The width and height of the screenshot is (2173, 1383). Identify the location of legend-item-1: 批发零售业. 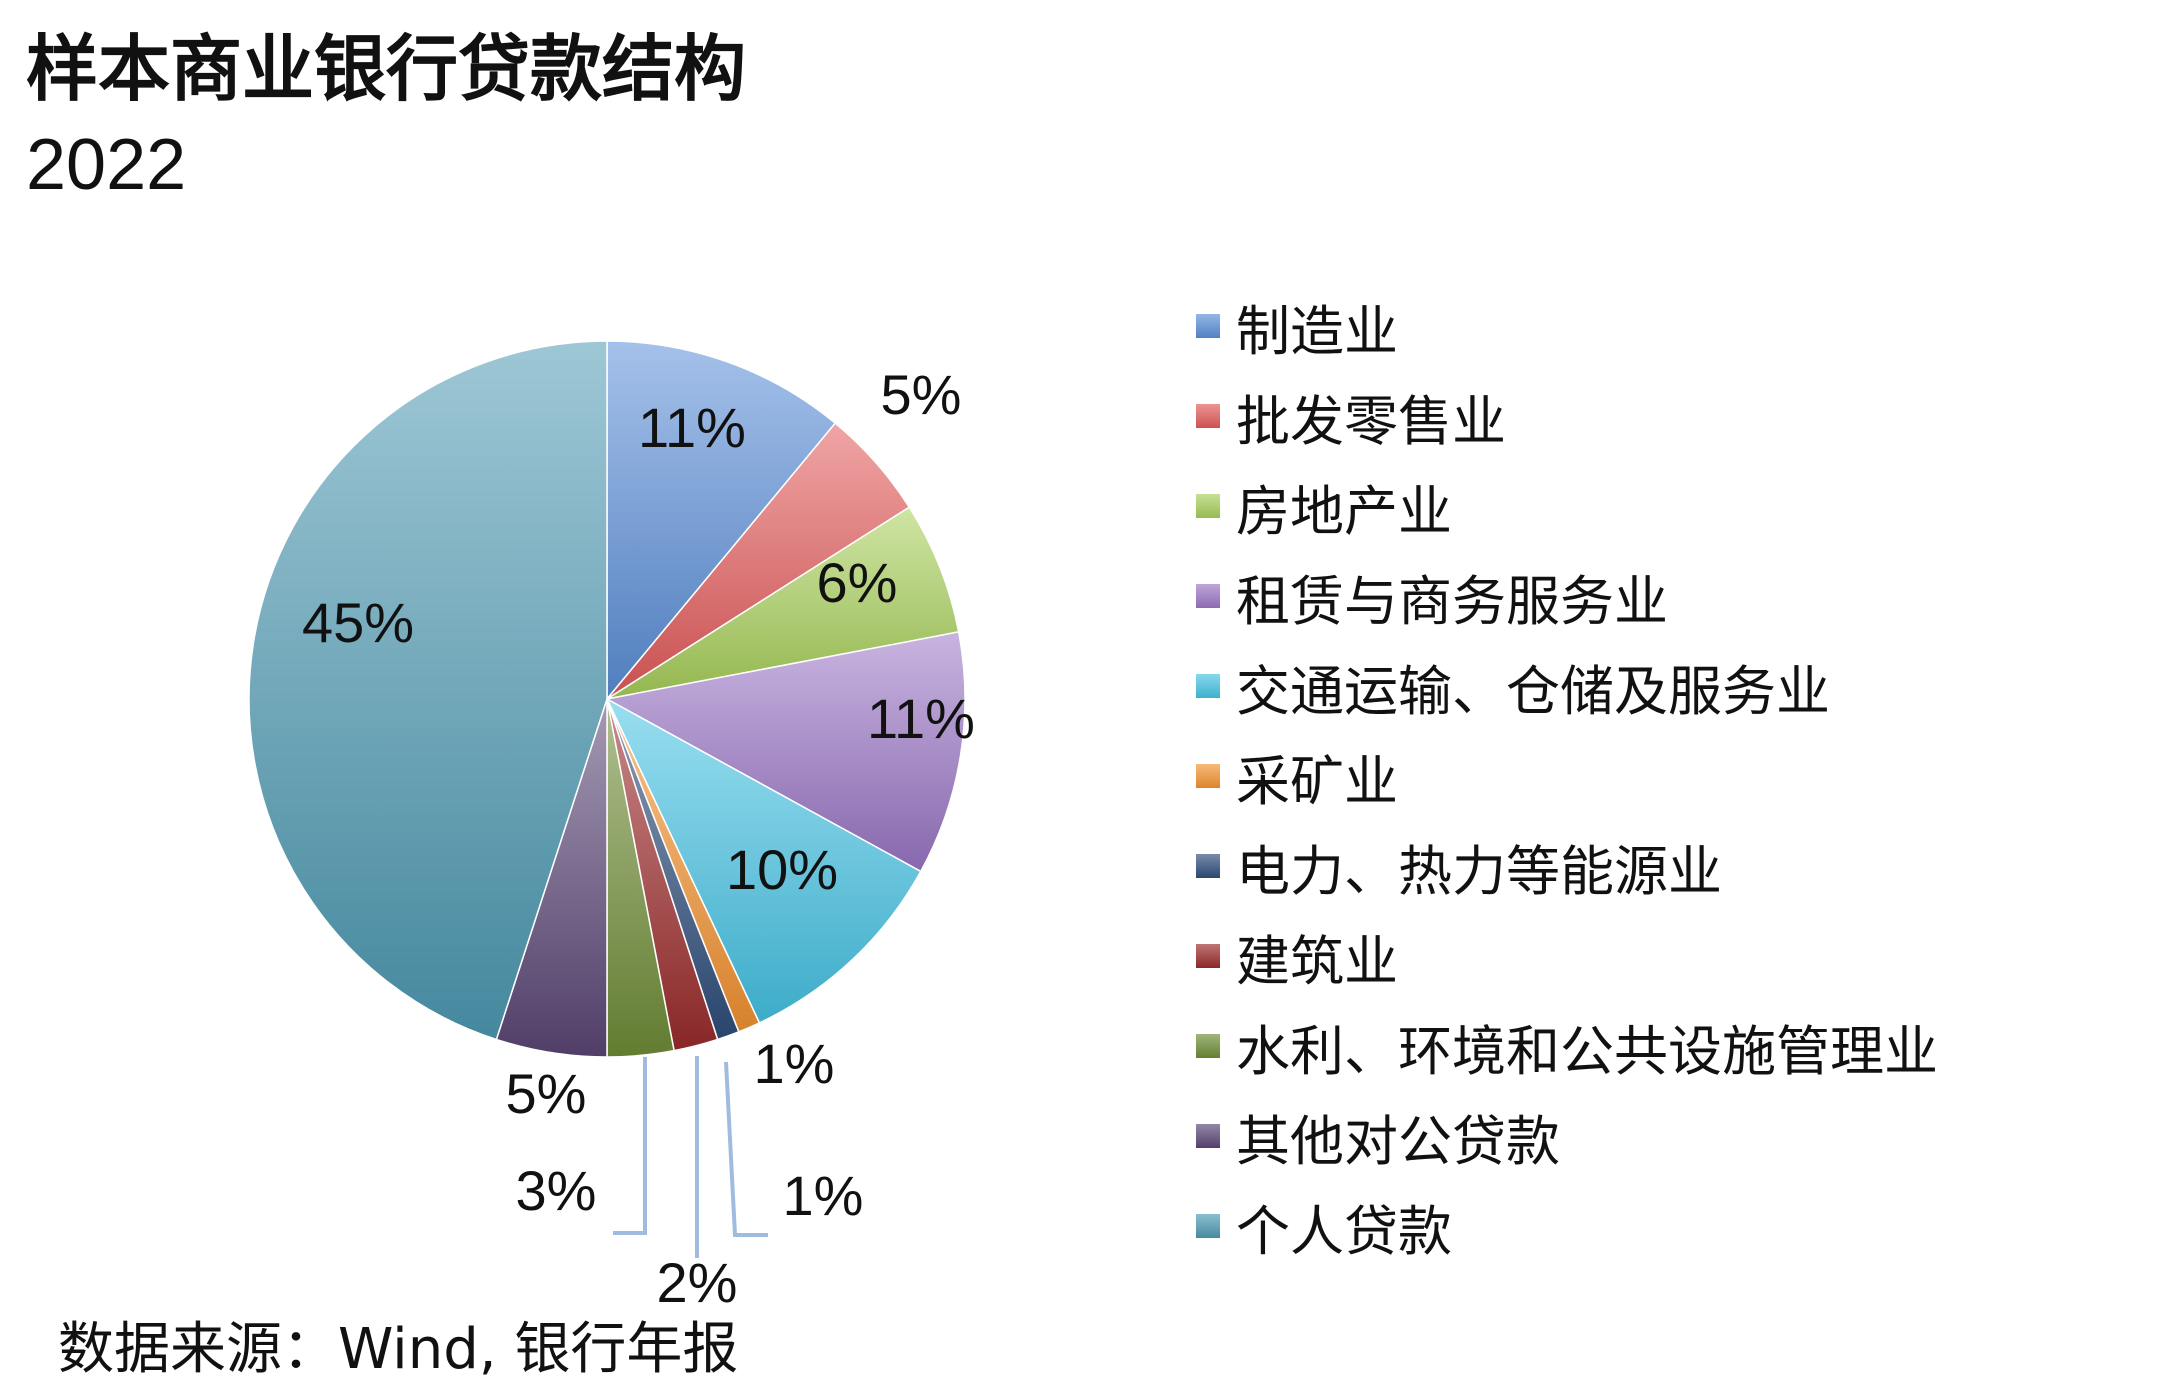
(1567, 416).